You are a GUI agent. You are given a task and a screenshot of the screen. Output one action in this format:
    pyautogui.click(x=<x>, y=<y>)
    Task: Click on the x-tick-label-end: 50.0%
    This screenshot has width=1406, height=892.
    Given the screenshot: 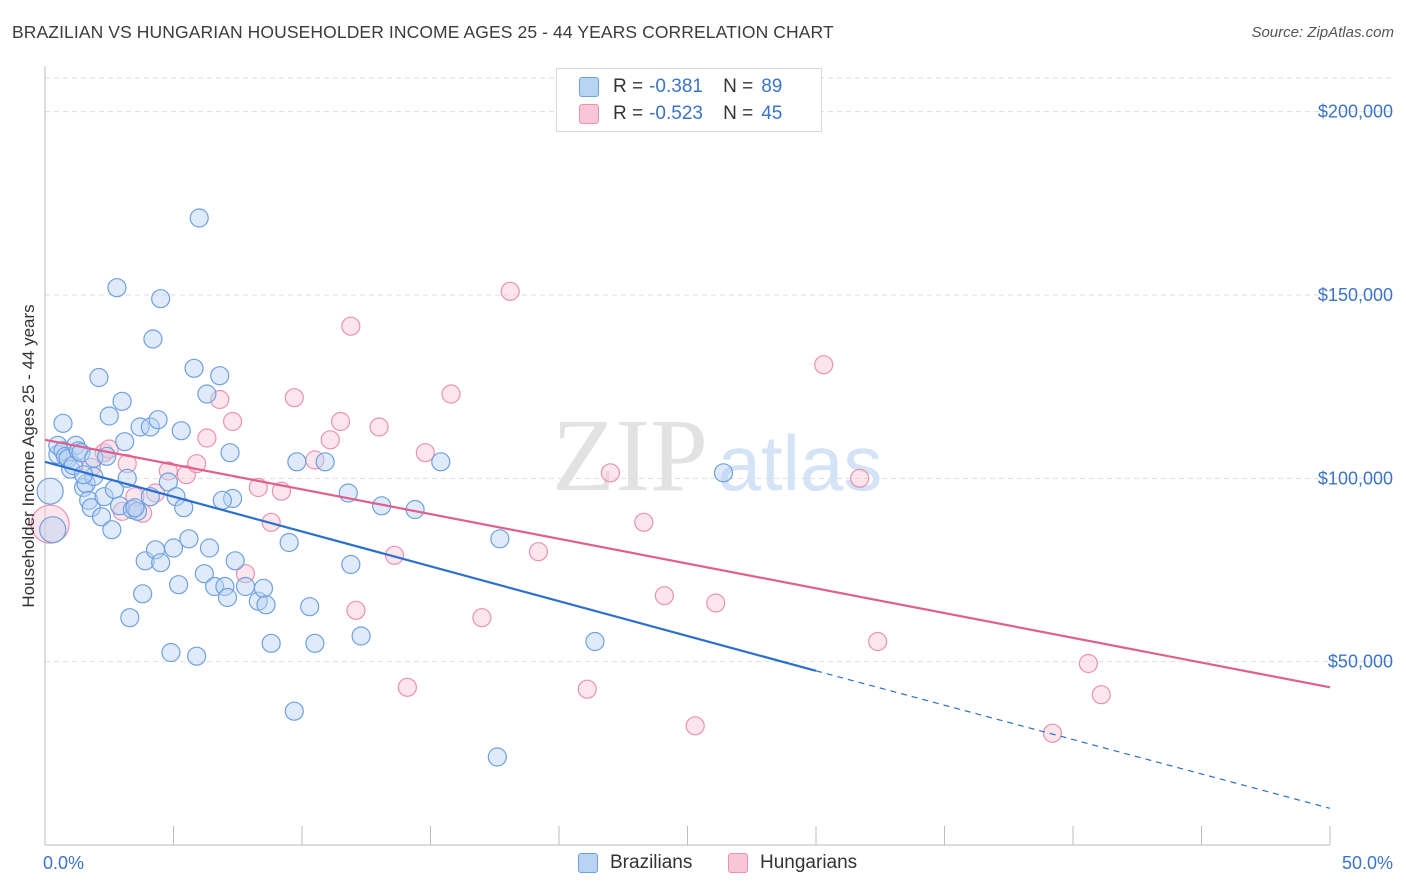 What is the action you would take?
    pyautogui.click(x=1367, y=863)
    